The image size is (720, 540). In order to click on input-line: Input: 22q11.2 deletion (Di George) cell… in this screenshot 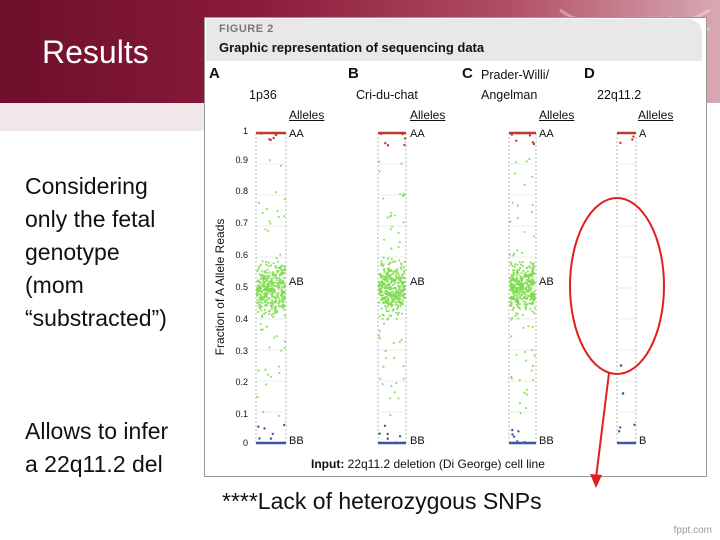, I will do `click(428, 464)`.